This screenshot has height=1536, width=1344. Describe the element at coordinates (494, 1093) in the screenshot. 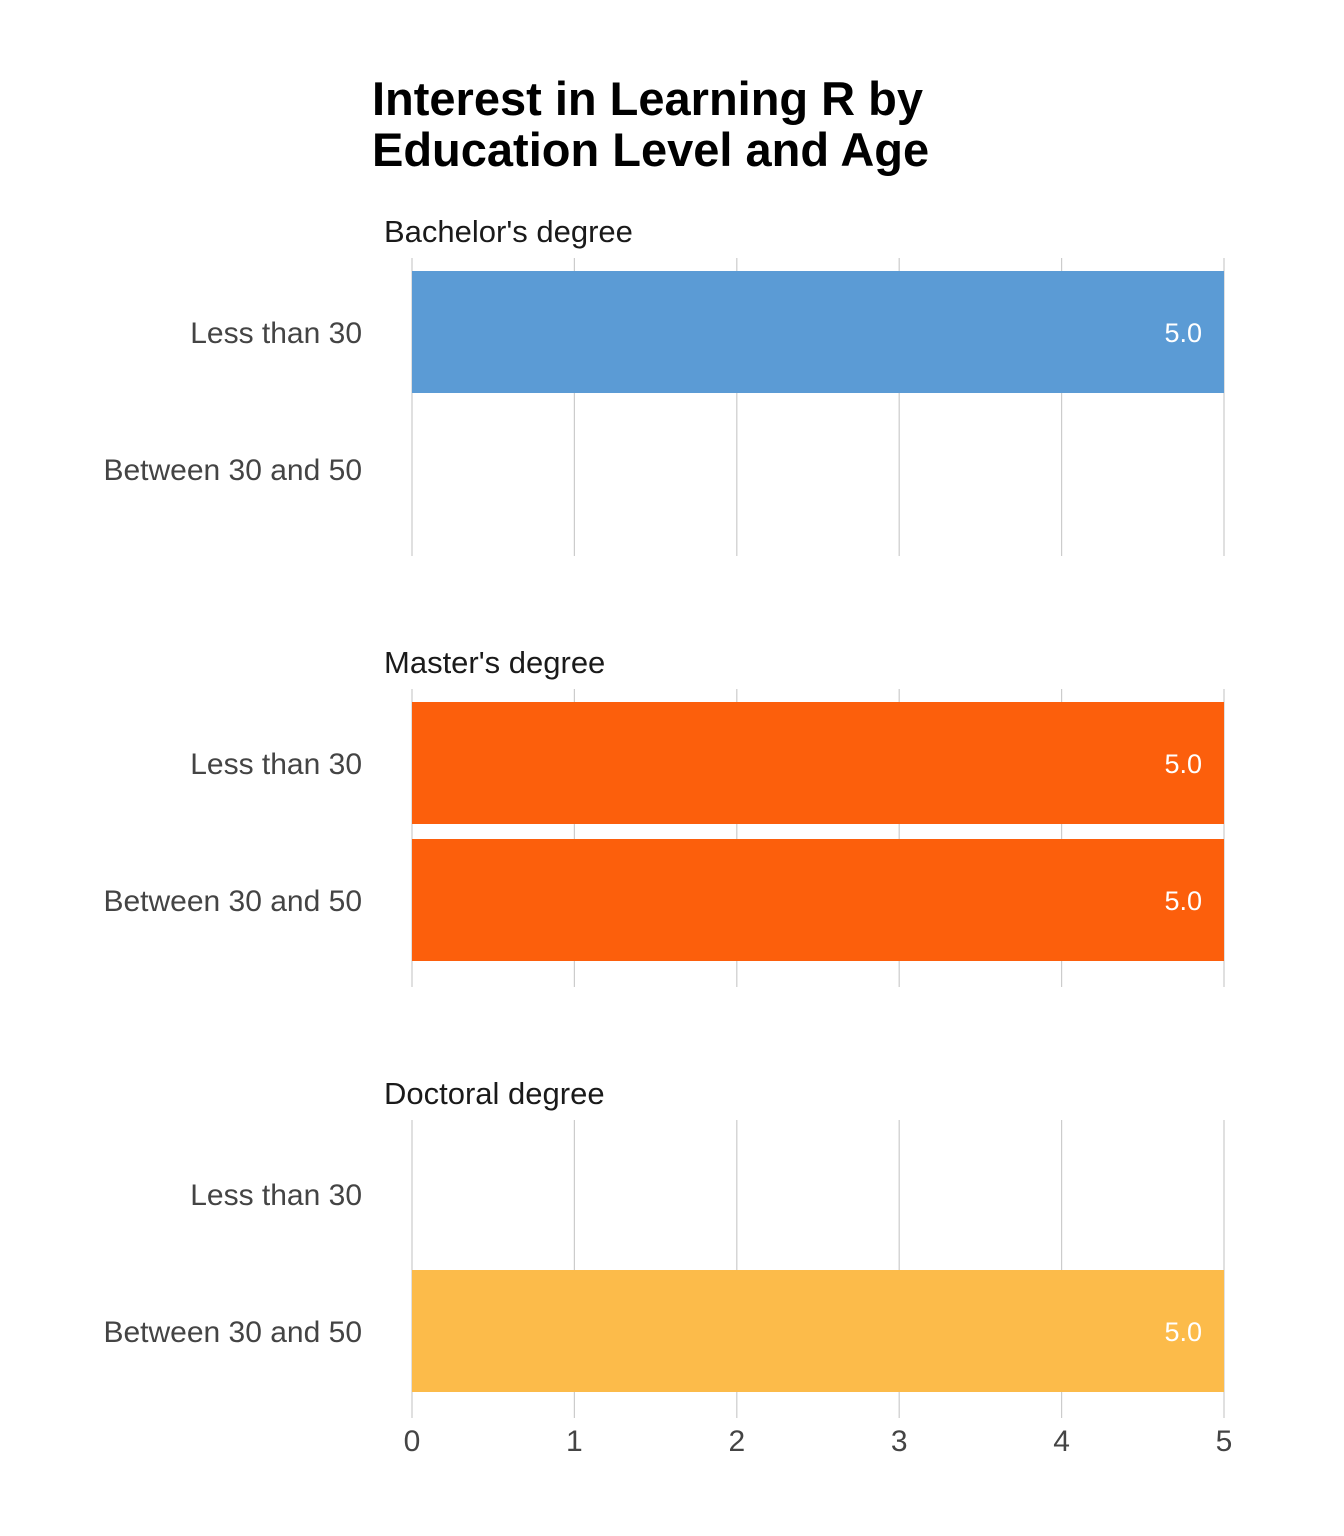

I see `panel-title: Doctoral degree` at that location.